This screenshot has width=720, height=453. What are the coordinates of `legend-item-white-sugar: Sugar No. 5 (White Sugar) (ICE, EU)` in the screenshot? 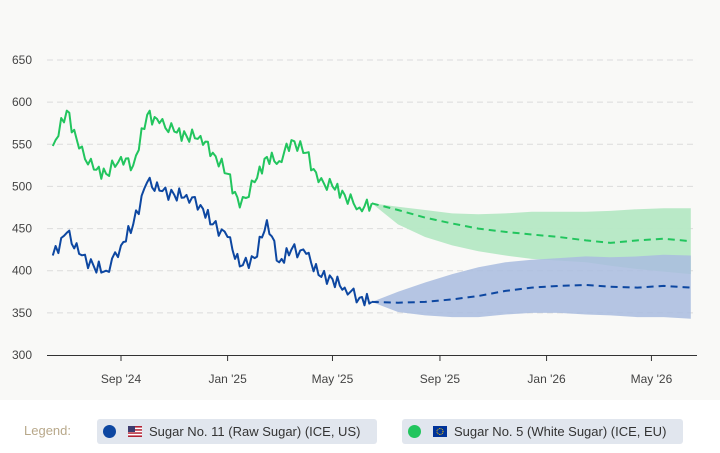 It's located at (542, 431).